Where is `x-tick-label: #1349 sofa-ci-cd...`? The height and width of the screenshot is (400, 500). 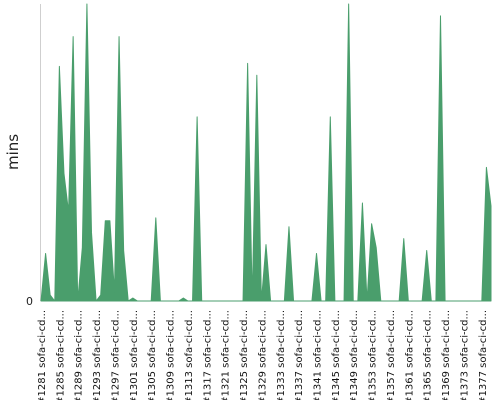 x-tick-label: #1349 sofa-ci-cd... is located at coordinates (354, 355).